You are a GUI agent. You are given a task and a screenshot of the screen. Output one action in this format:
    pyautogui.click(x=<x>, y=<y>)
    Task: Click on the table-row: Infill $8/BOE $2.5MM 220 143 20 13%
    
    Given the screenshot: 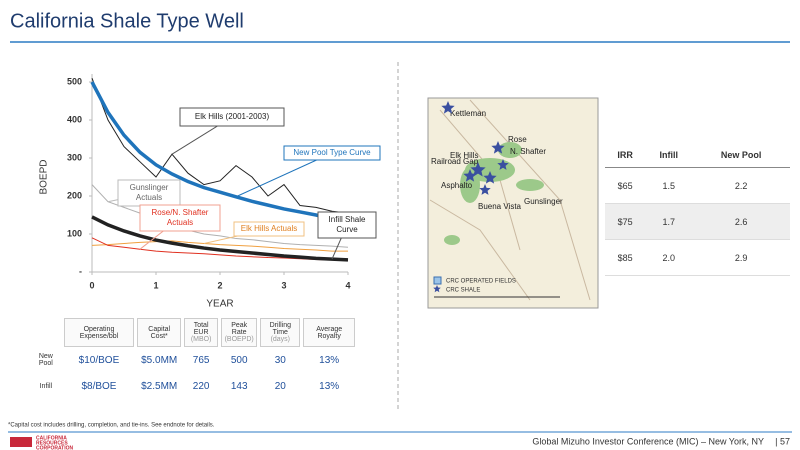 What is the action you would take?
    pyautogui.click(x=193, y=386)
    